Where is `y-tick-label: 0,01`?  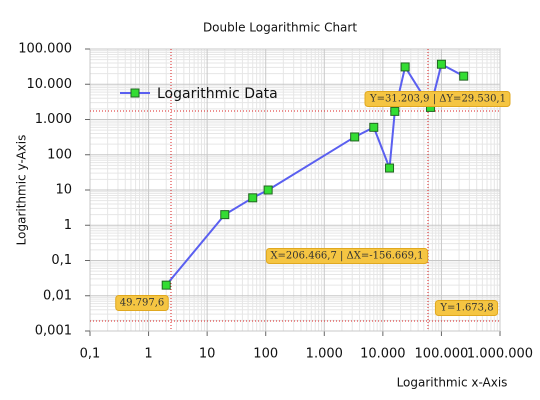
y-tick-label: 0,01 is located at coordinates (57, 295).